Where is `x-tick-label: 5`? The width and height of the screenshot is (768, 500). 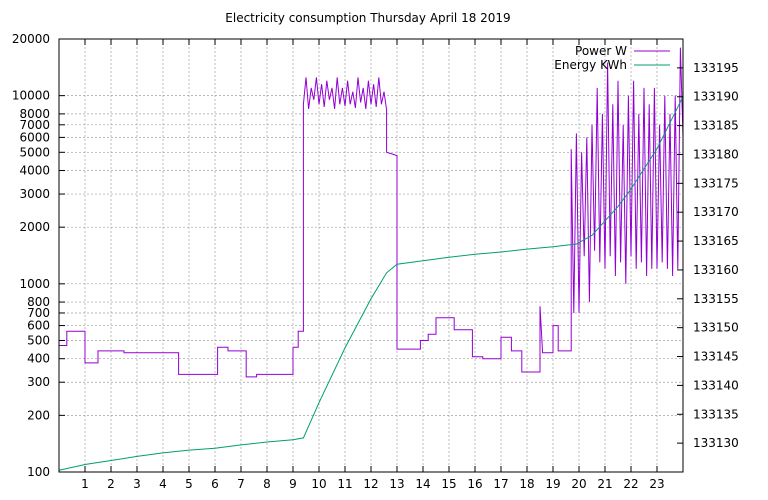
x-tick-label: 5 is located at coordinates (189, 484).